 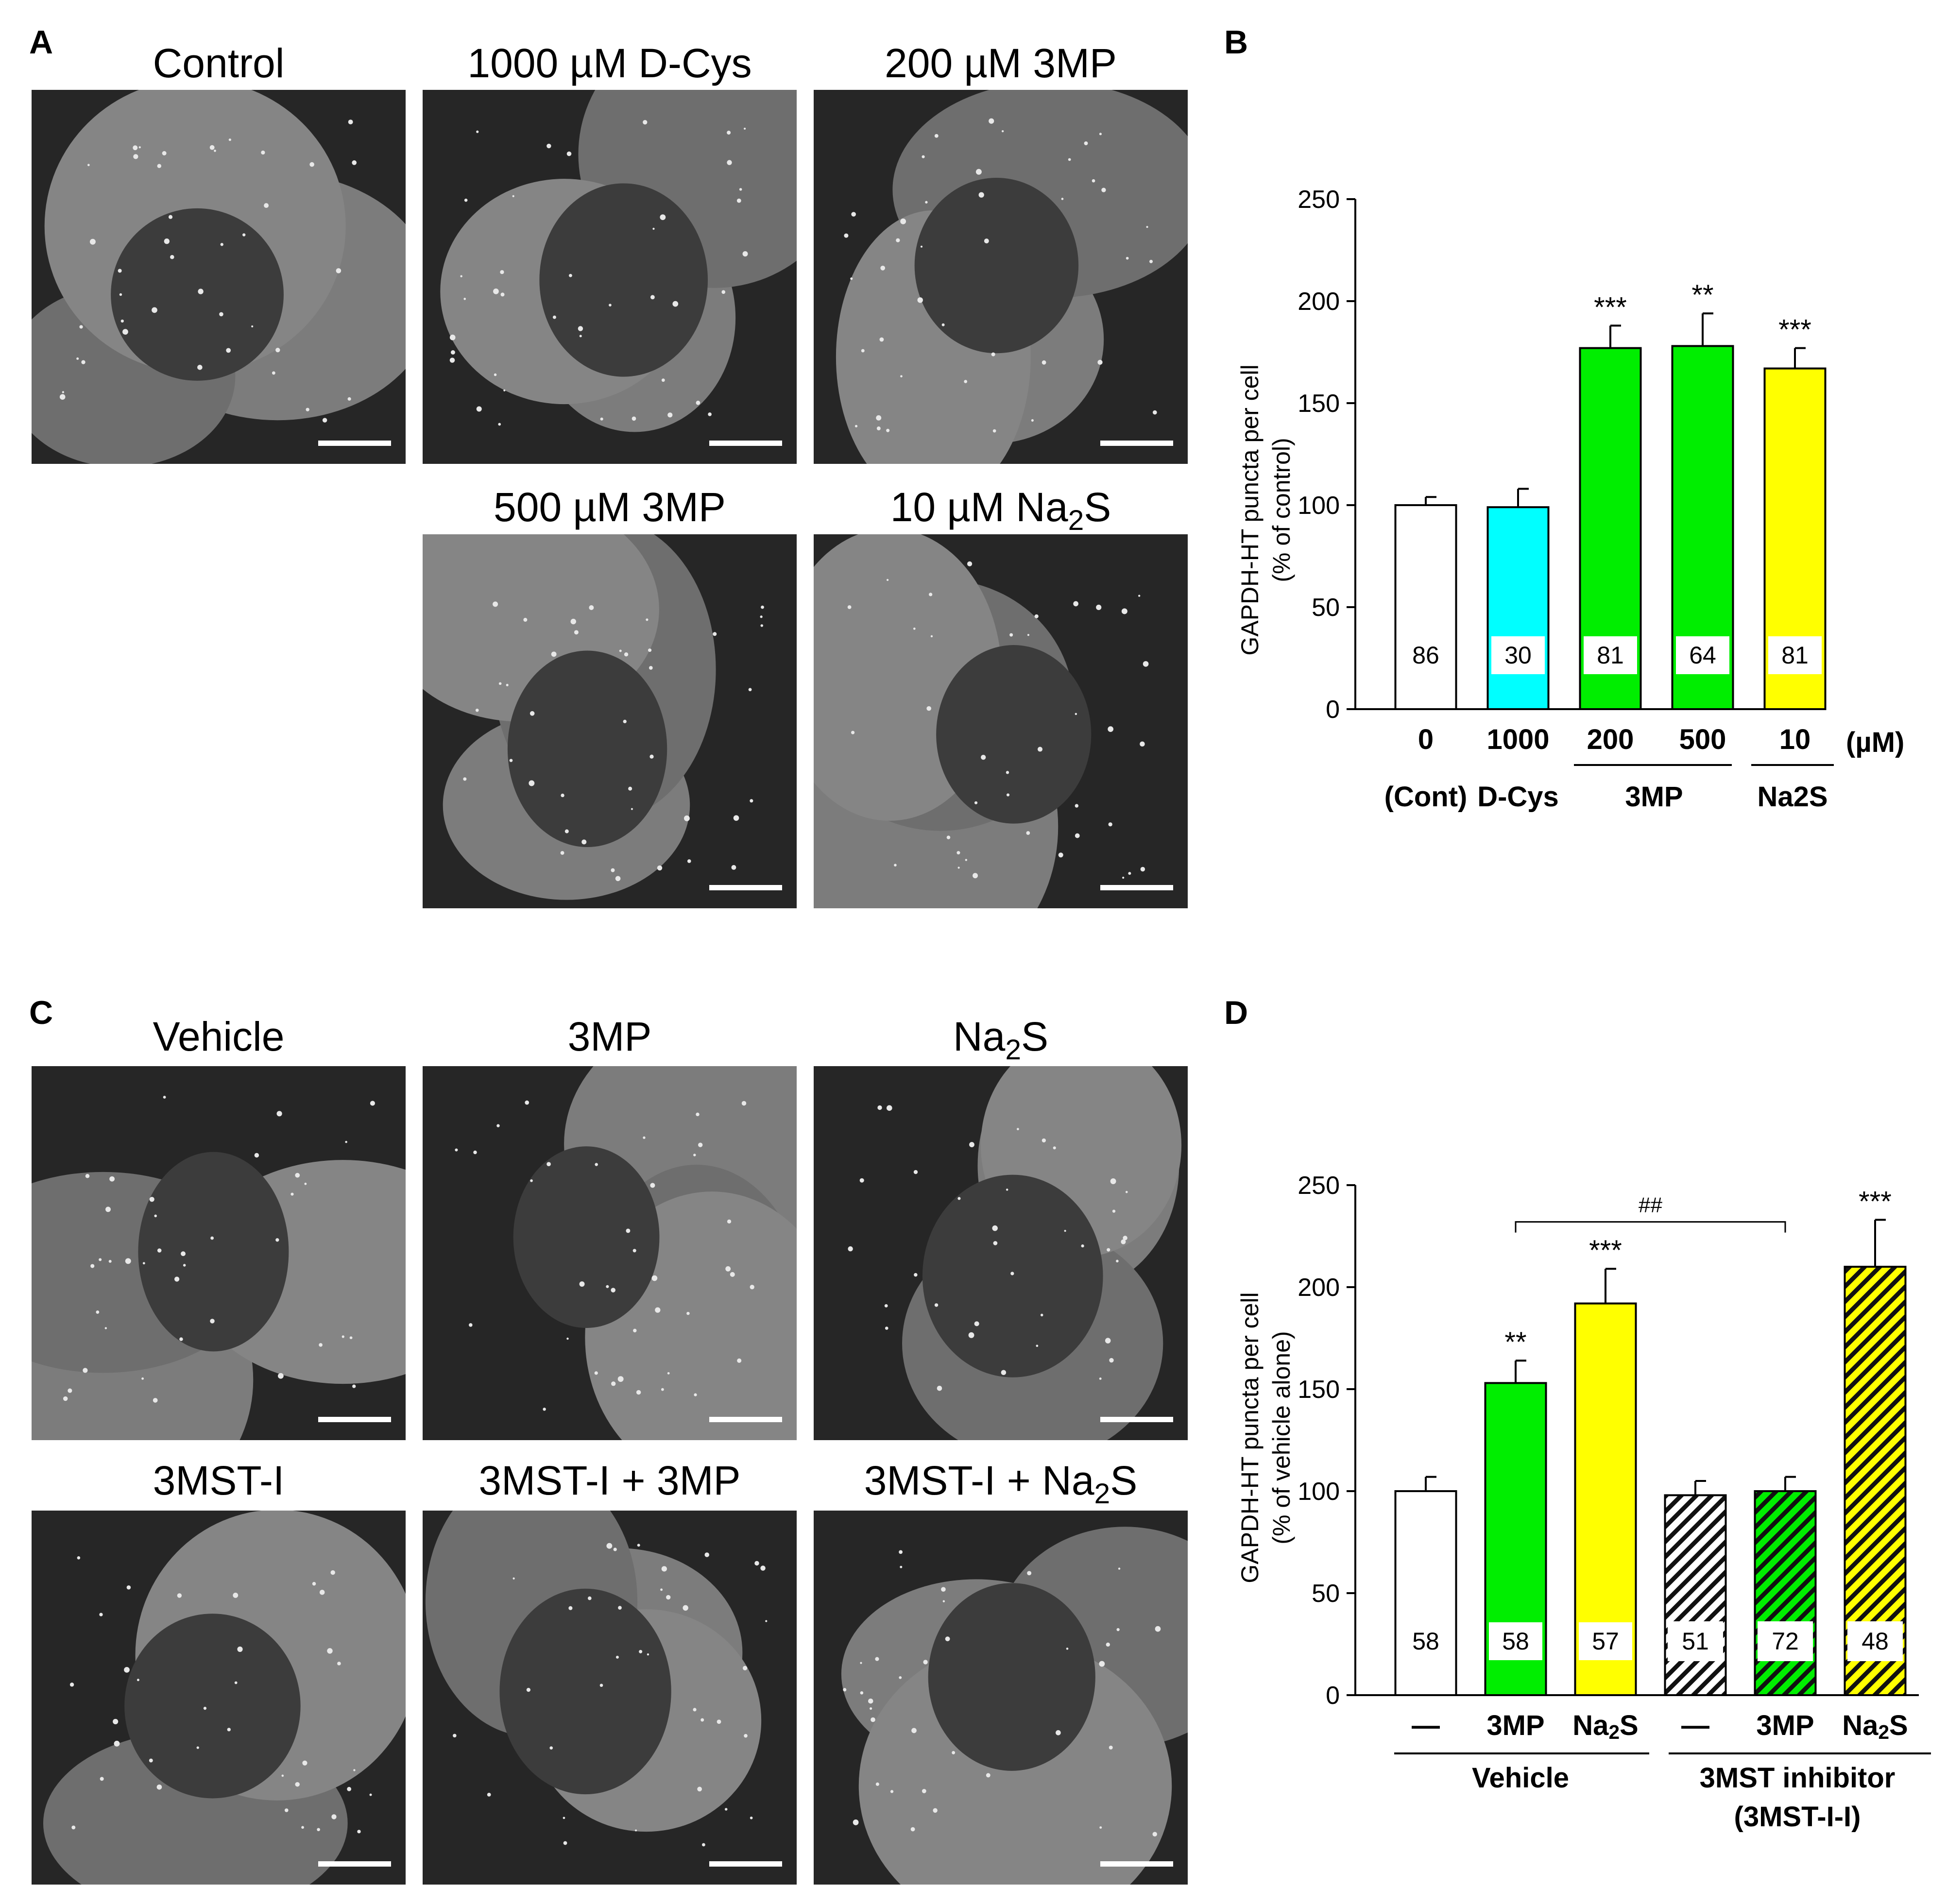 What do you see at coordinates (1319, 404) in the screenshot?
I see `y-tick-label: 150` at bounding box center [1319, 404].